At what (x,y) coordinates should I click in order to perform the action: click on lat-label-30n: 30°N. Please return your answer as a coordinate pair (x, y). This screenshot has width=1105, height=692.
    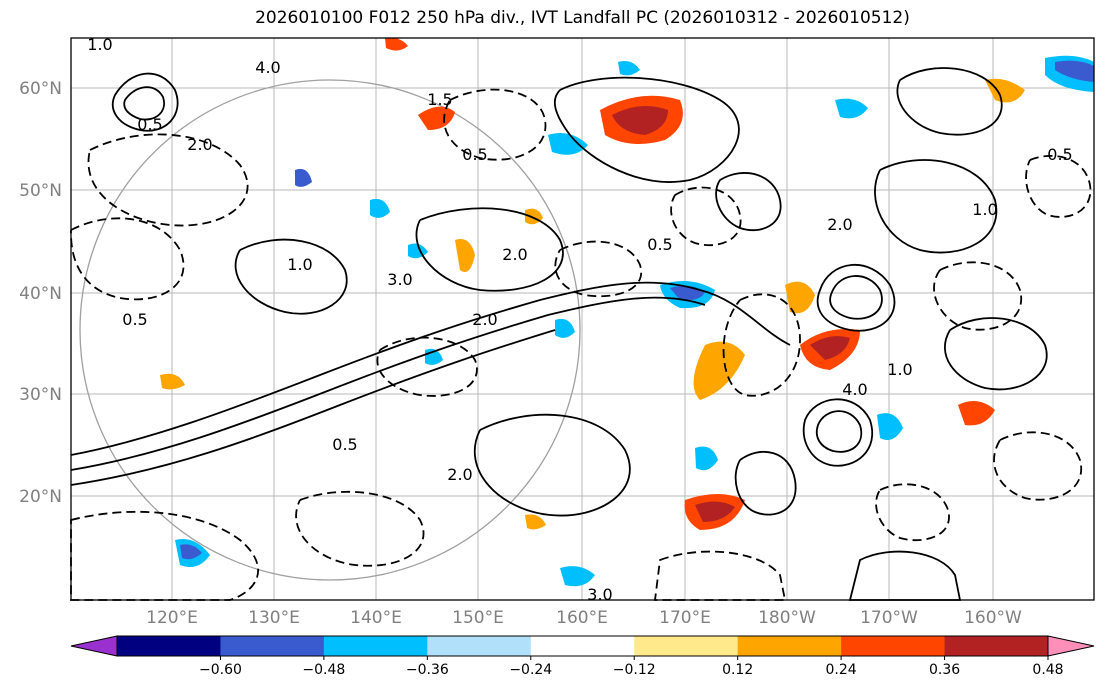
    Looking at the image, I should click on (40, 395).